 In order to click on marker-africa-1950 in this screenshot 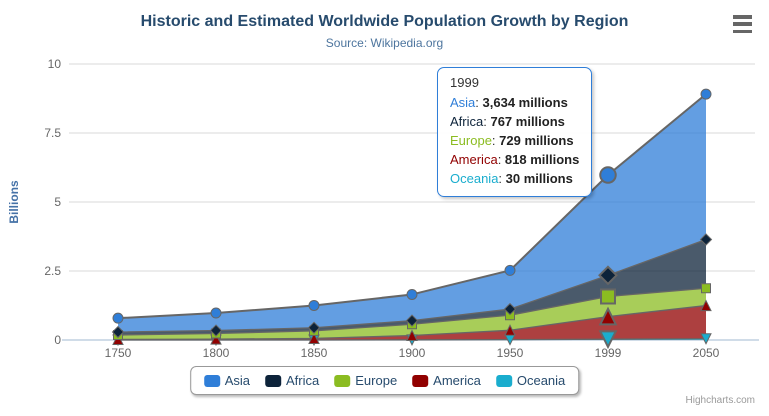, I will do `click(510, 309)`.